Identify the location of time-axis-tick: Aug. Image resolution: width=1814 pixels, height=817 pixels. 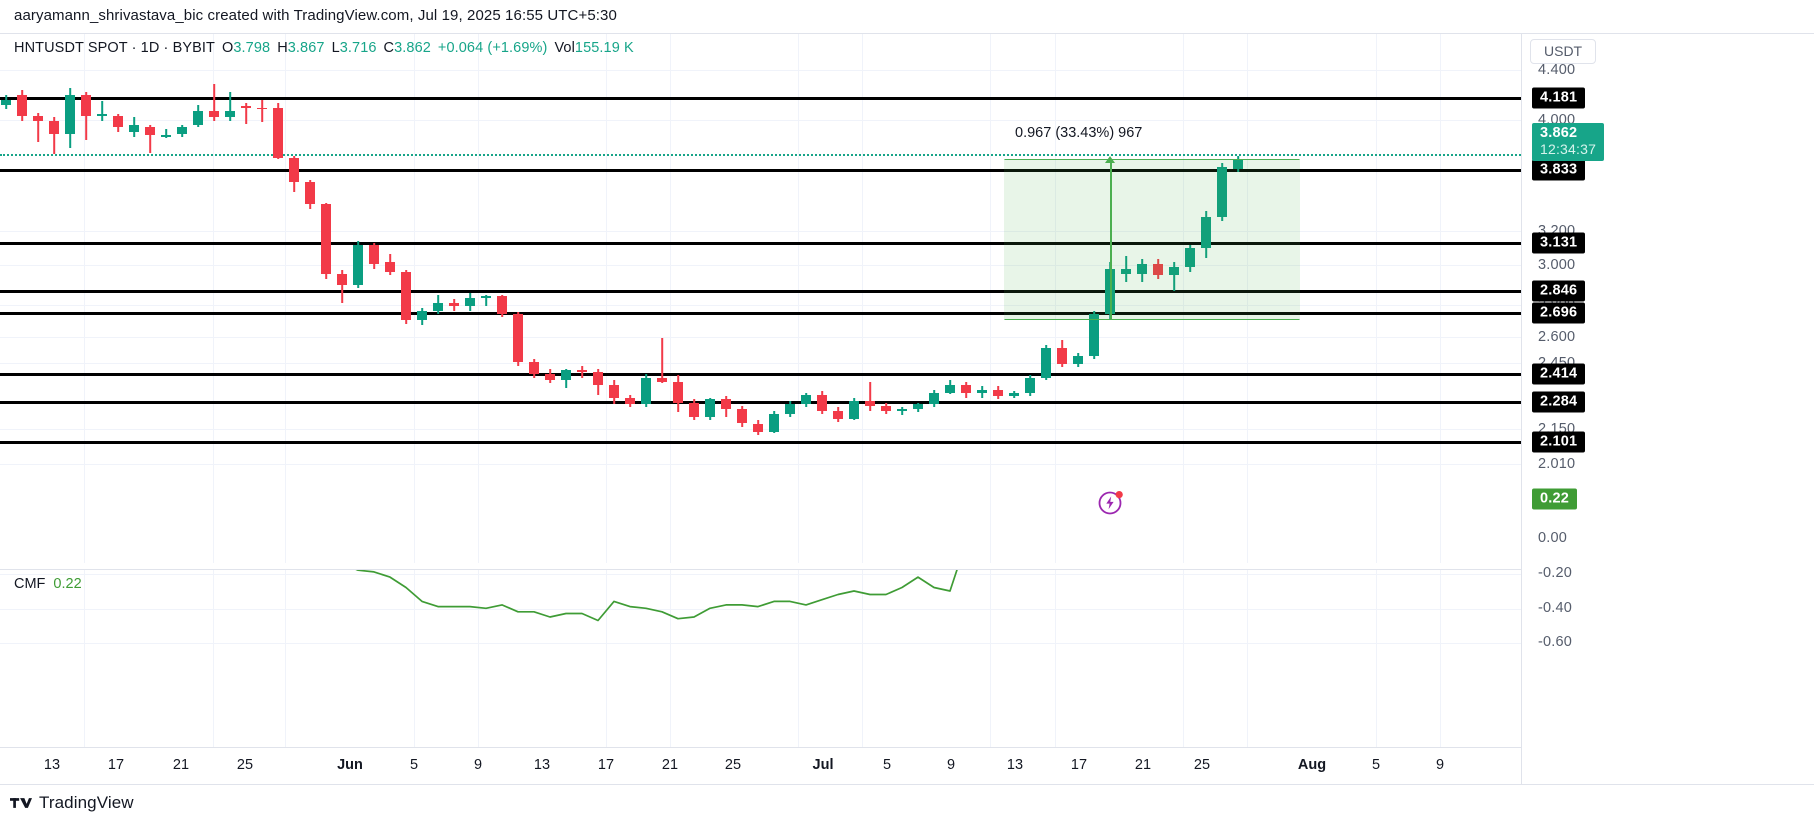
(1312, 765).